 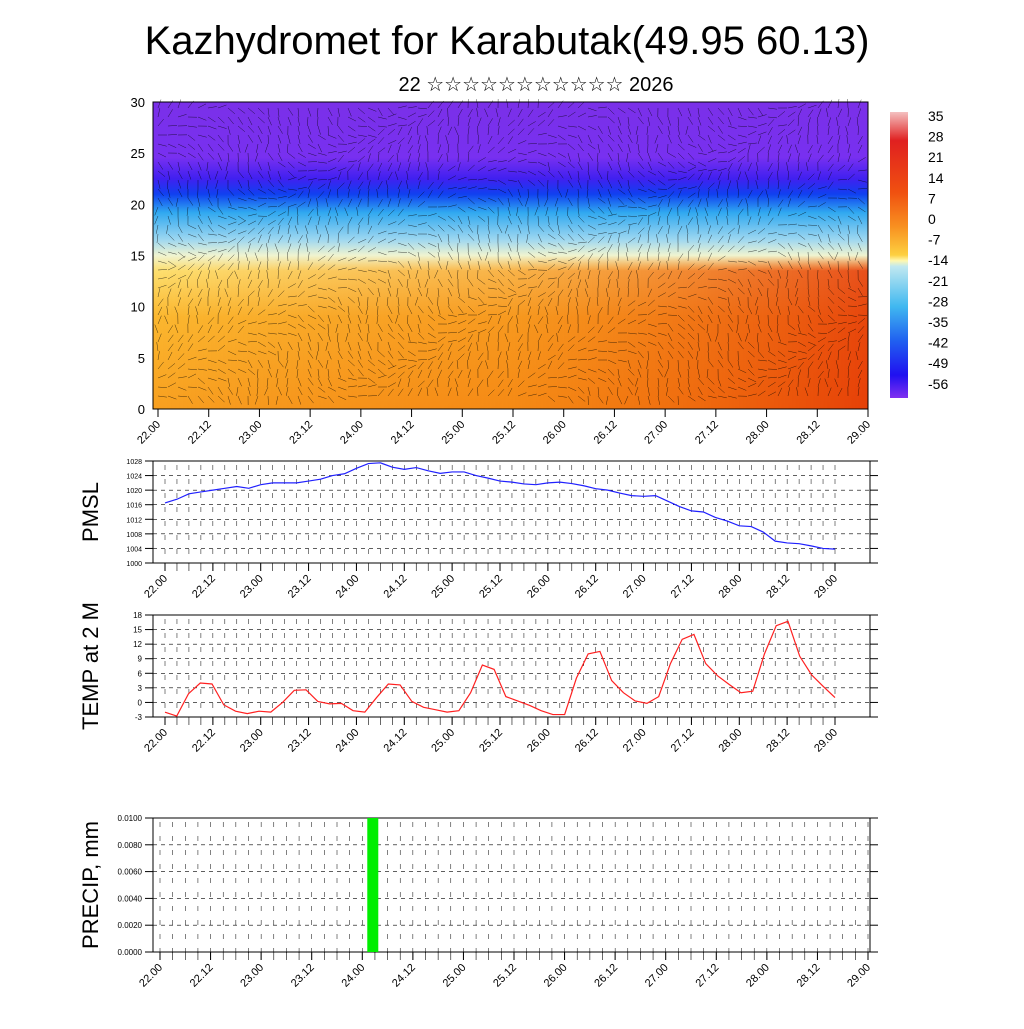 I want to click on temp-y-label: 3, so click(x=140, y=688).